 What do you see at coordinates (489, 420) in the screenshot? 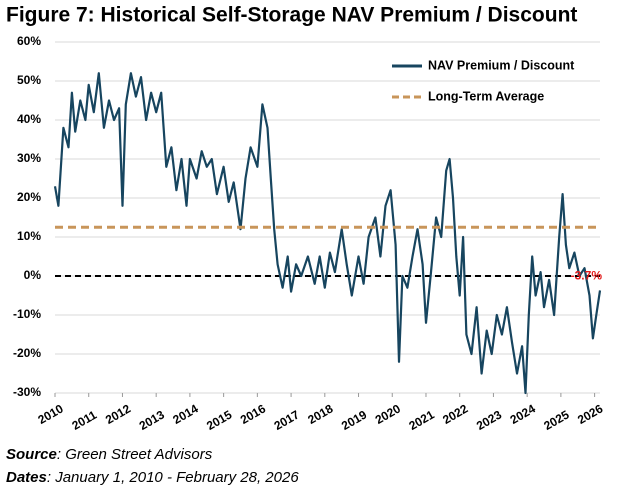
I see `x-tick-label: 2023` at bounding box center [489, 420].